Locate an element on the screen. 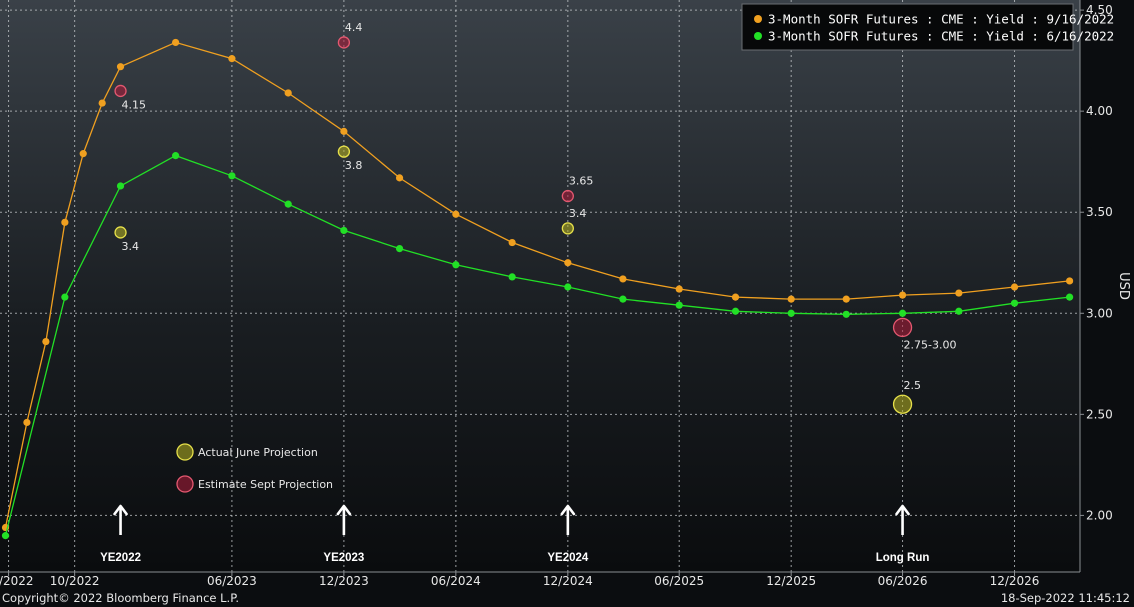  marker-layer: YE2022 YE2023 YE2024 Long Run is located at coordinates (515, 534).